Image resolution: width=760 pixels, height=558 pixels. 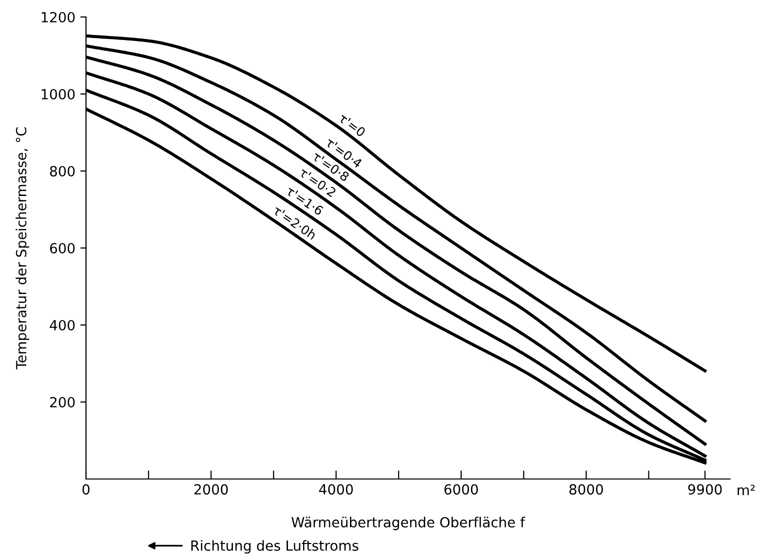 I want to click on x-tick-label: 6000, so click(x=461, y=489).